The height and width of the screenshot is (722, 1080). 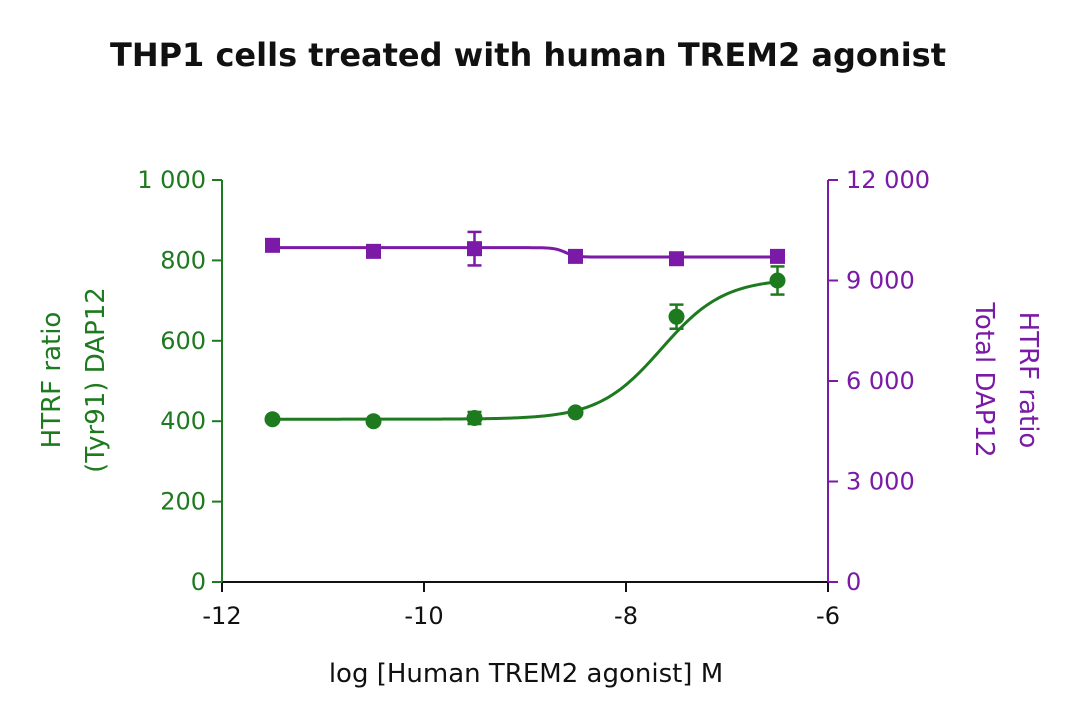 What do you see at coordinates (853, 582) in the screenshot?
I see `y-right-tick-label: 0` at bounding box center [853, 582].